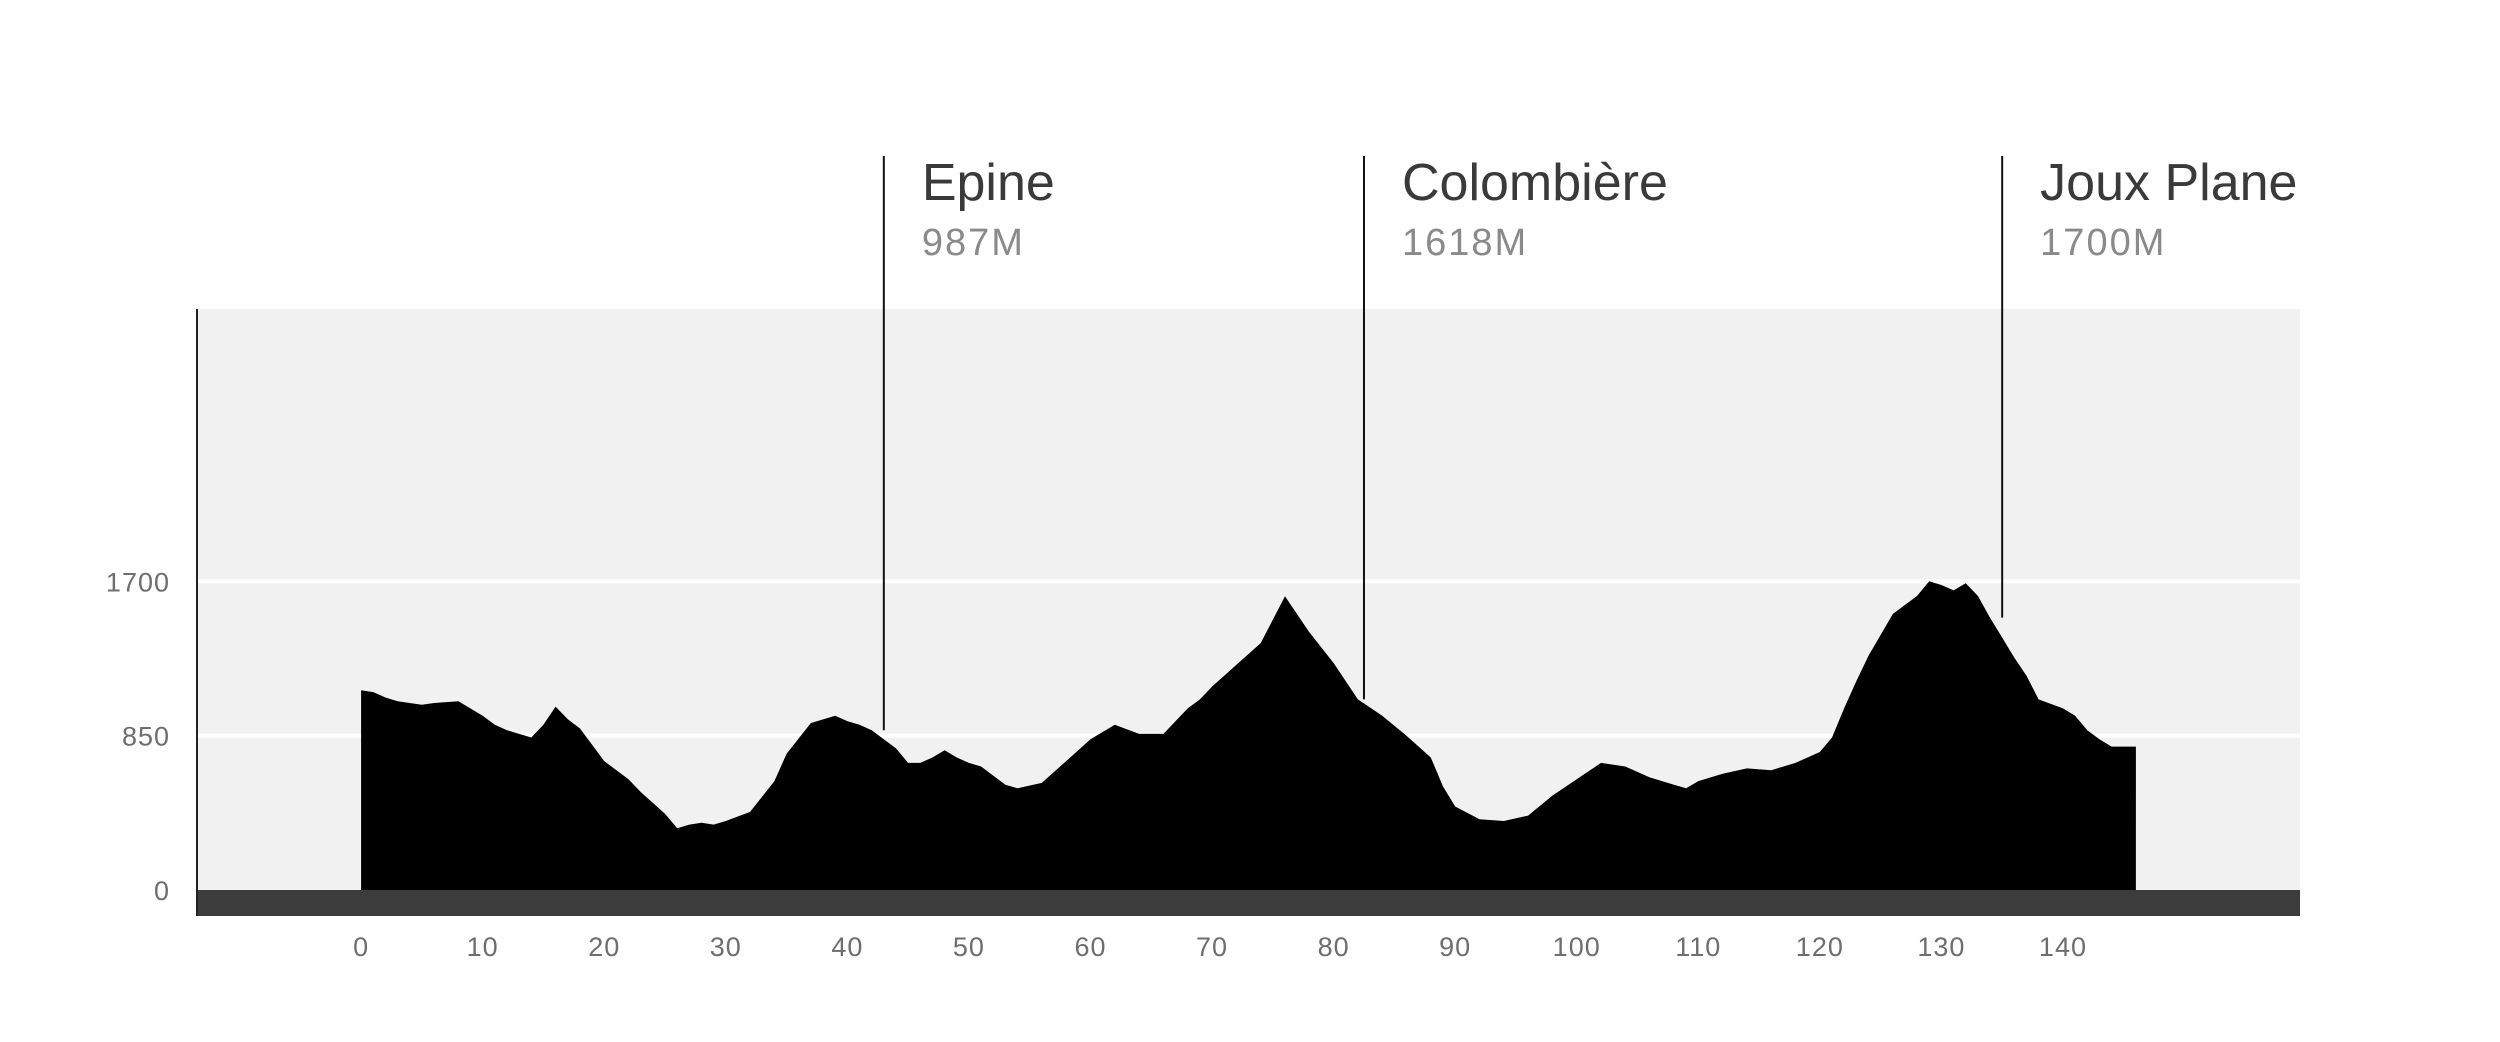 The image size is (2500, 1042). What do you see at coordinates (969, 947) in the screenshot?
I see `x-tick-label: 50` at bounding box center [969, 947].